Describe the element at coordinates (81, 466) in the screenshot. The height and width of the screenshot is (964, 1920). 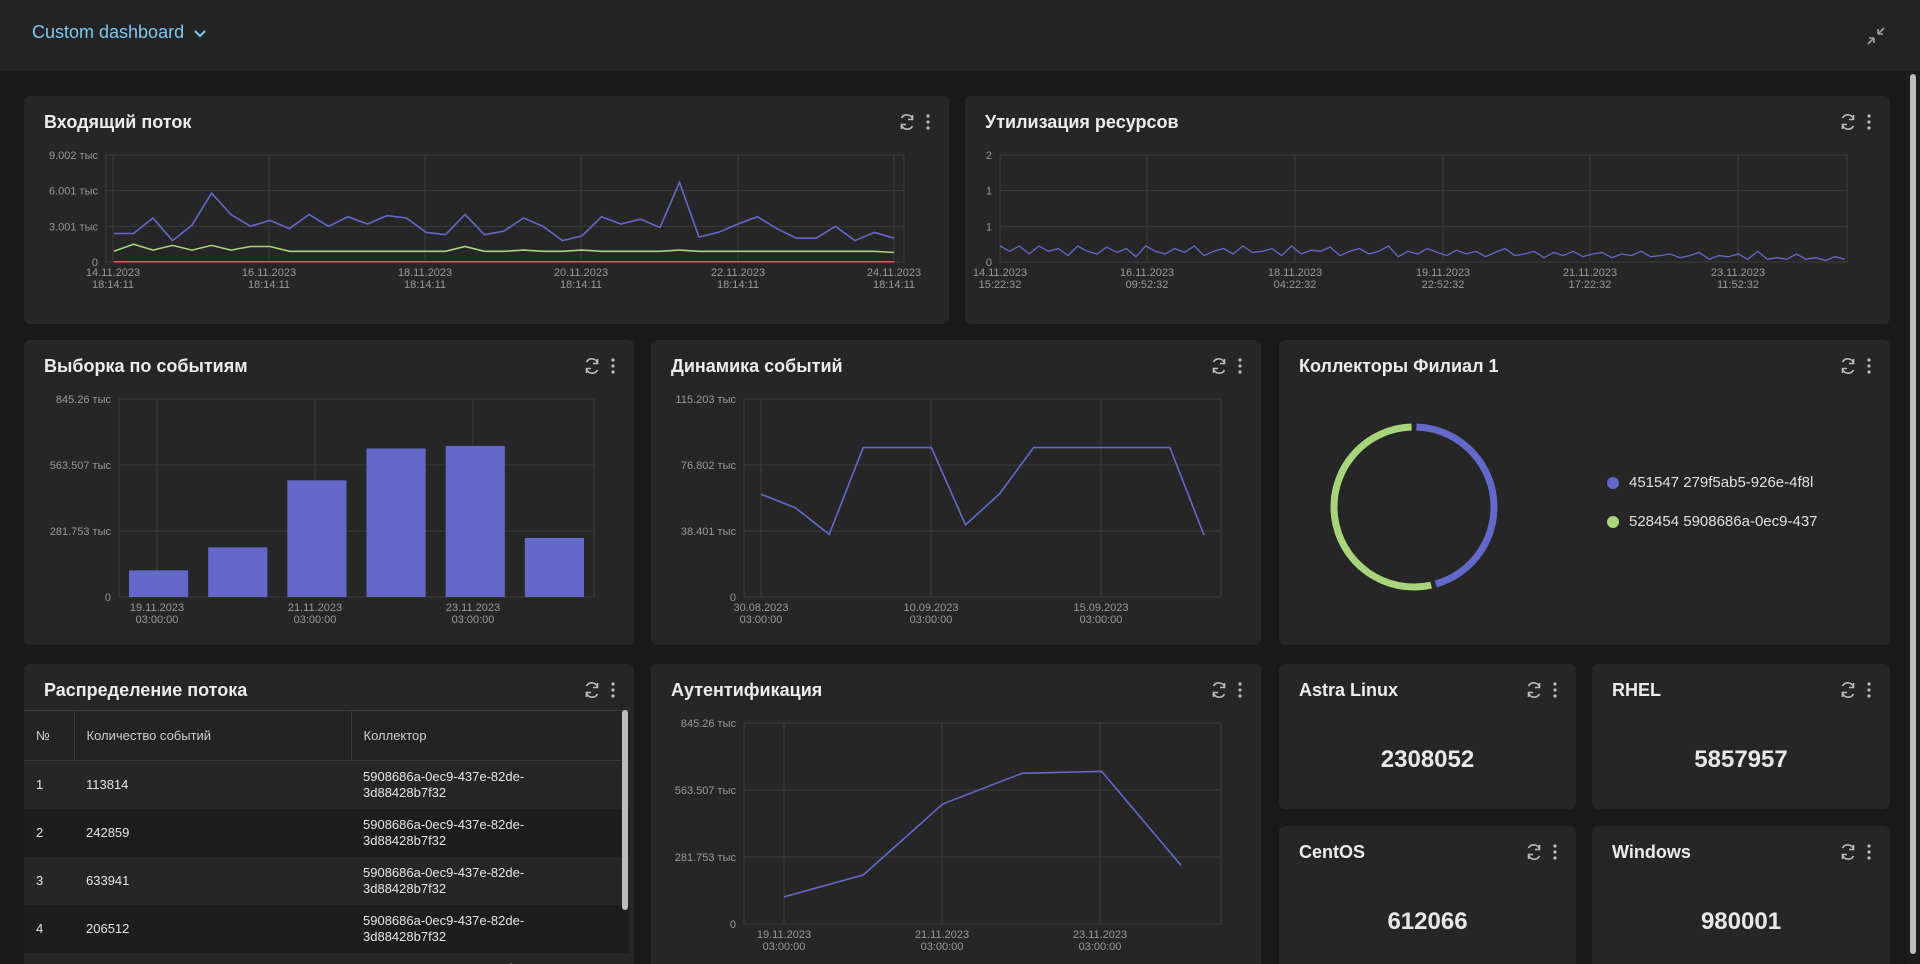
I see `y-tick-label: 563.507 тыс` at that location.